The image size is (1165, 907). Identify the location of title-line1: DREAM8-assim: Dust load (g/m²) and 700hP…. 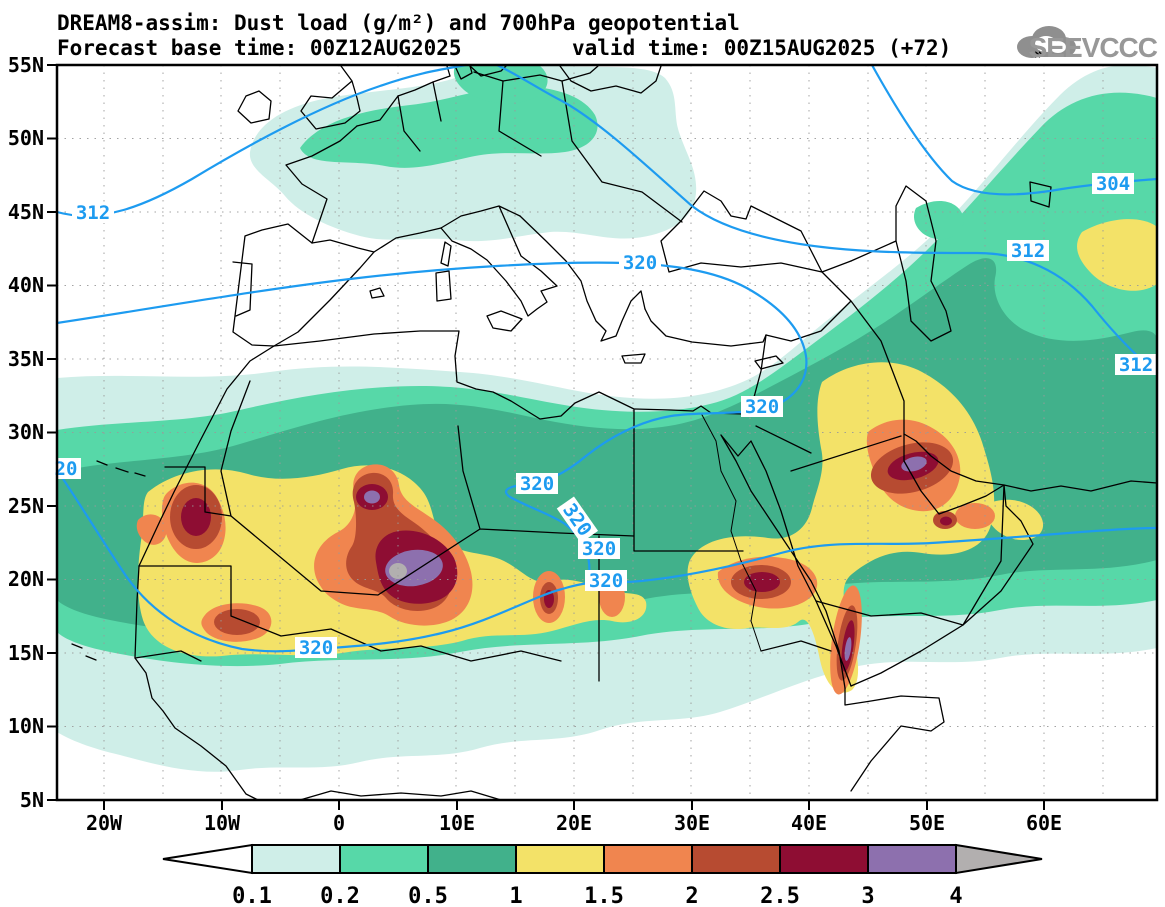
(398, 23).